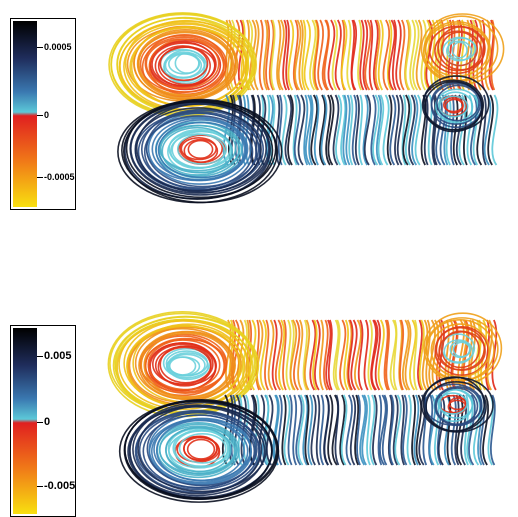 Image resolution: width=518 pixels, height=517 pixels. Describe the element at coordinates (43, 114) in the screenshot. I see `colorbar: 0.0005 0 -0.0005` at that location.